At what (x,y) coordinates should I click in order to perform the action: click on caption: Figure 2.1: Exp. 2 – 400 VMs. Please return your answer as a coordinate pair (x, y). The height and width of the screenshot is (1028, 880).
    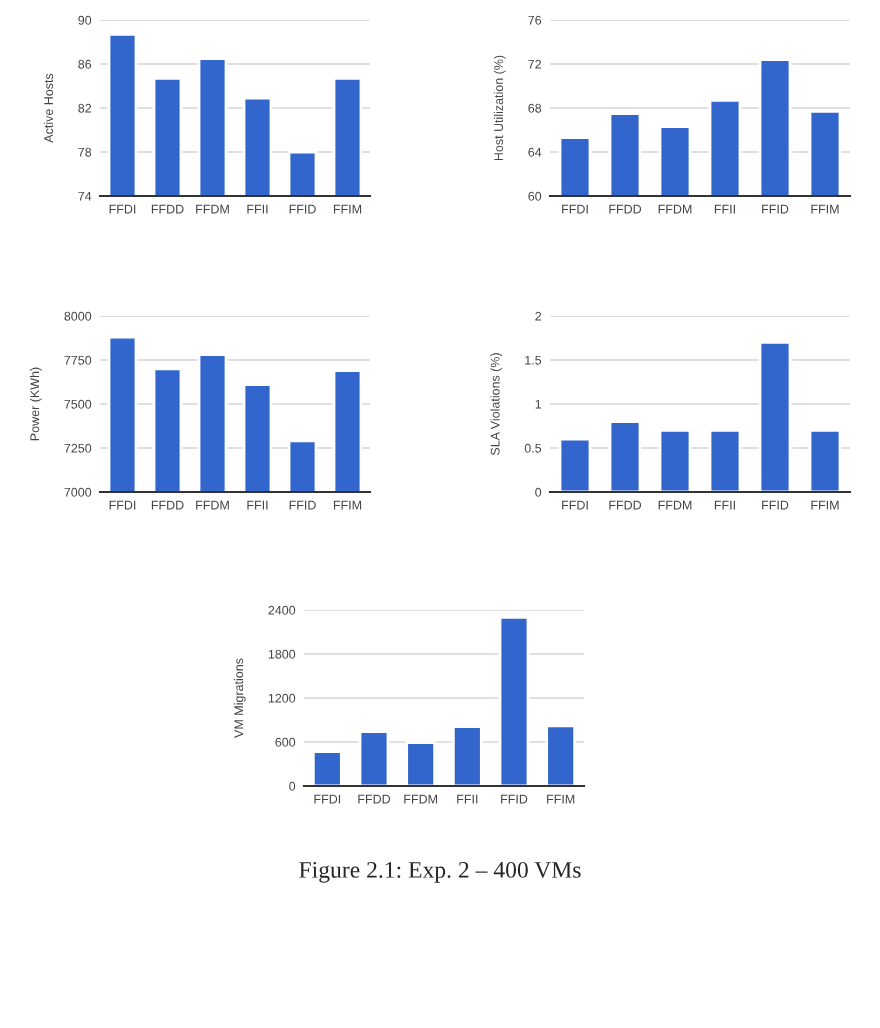
    Looking at the image, I should click on (440, 872).